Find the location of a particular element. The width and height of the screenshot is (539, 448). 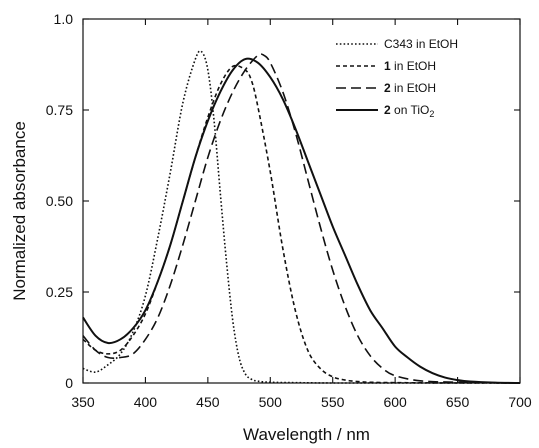

x-tick-label: 650 is located at coordinates (458, 402).